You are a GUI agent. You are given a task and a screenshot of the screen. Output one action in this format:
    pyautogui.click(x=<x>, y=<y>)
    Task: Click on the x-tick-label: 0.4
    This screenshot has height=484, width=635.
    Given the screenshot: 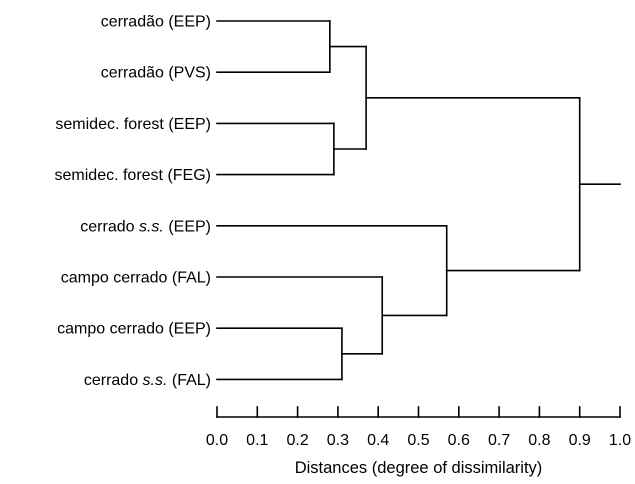 What is the action you would take?
    pyautogui.click(x=378, y=440)
    